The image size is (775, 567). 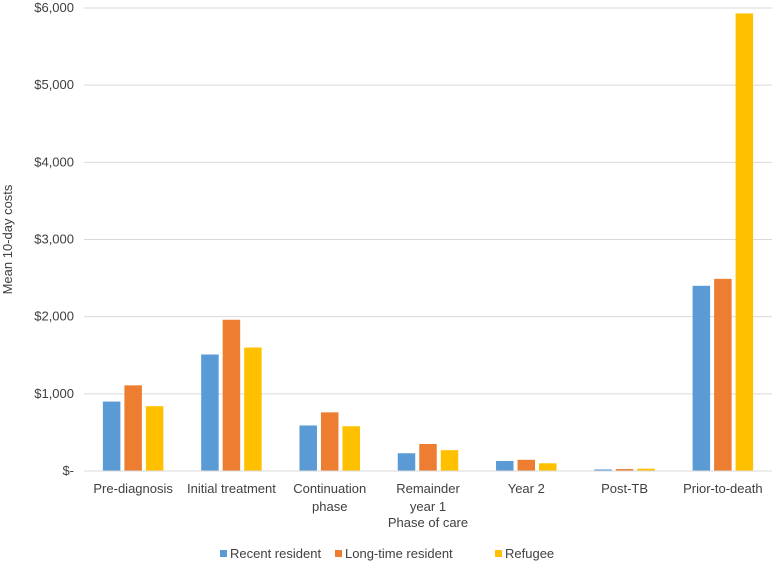 I want to click on x-tick-label: Pre-diagnosis, so click(x=133, y=488).